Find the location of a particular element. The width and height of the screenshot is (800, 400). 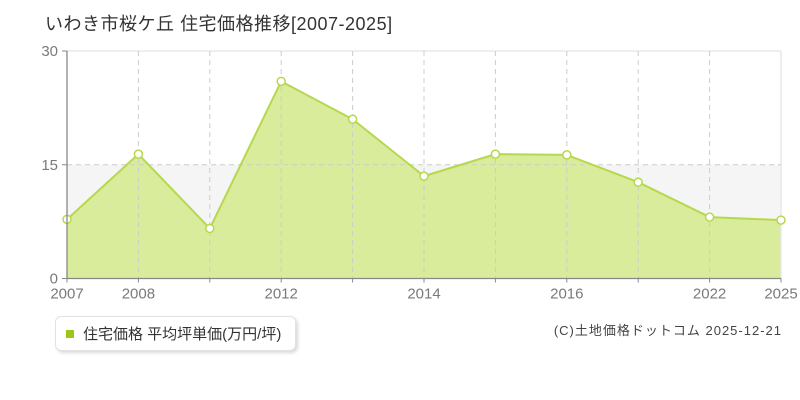

legend-label: 住宅価格 平均坪単価(万円/坪) is located at coordinates (182, 334).